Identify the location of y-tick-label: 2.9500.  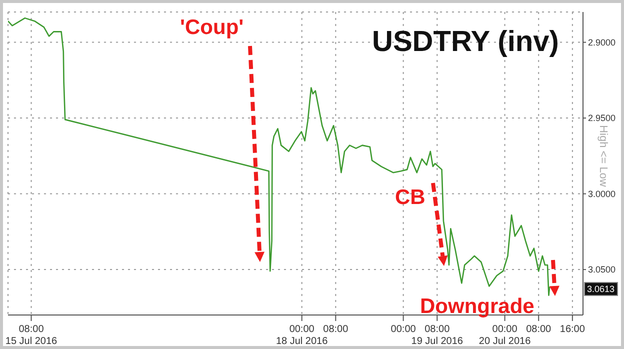
(602, 118).